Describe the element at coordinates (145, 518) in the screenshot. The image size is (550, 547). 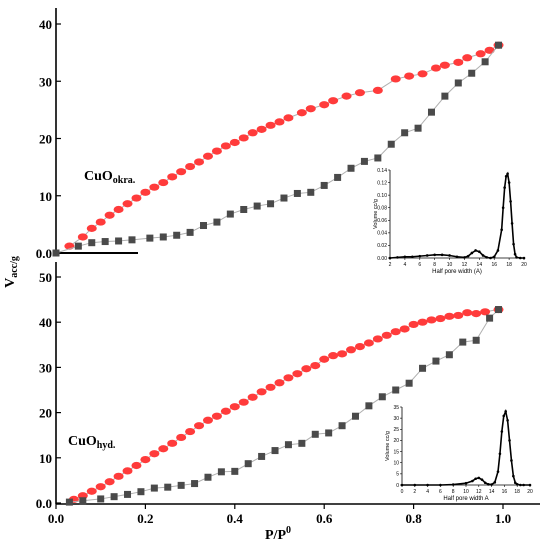
I see `x-tick-label: 0.2` at that location.